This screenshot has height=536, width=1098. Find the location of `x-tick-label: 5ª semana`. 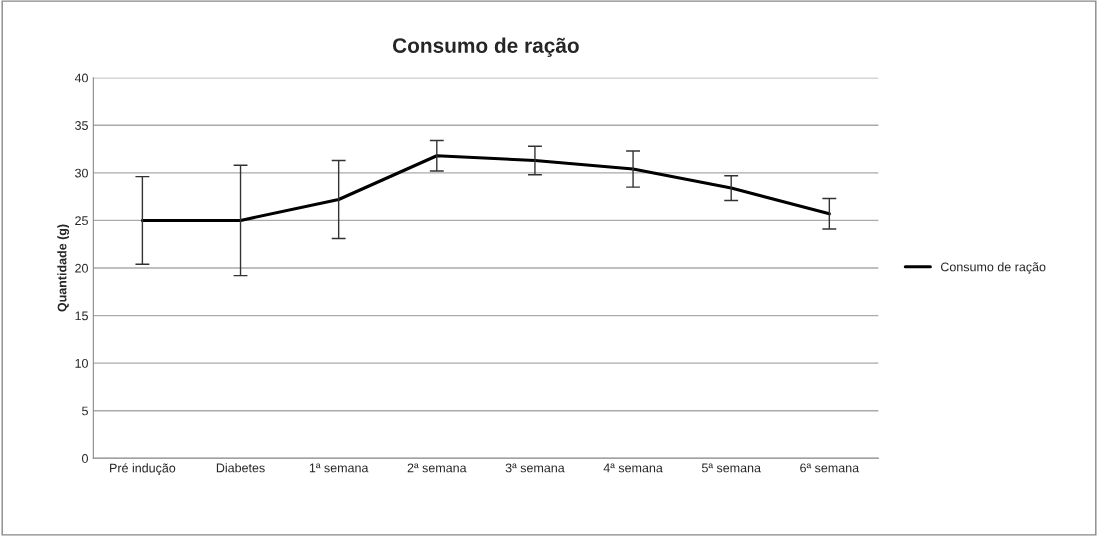

x-tick-label: 5ª semana is located at coordinates (731, 468).